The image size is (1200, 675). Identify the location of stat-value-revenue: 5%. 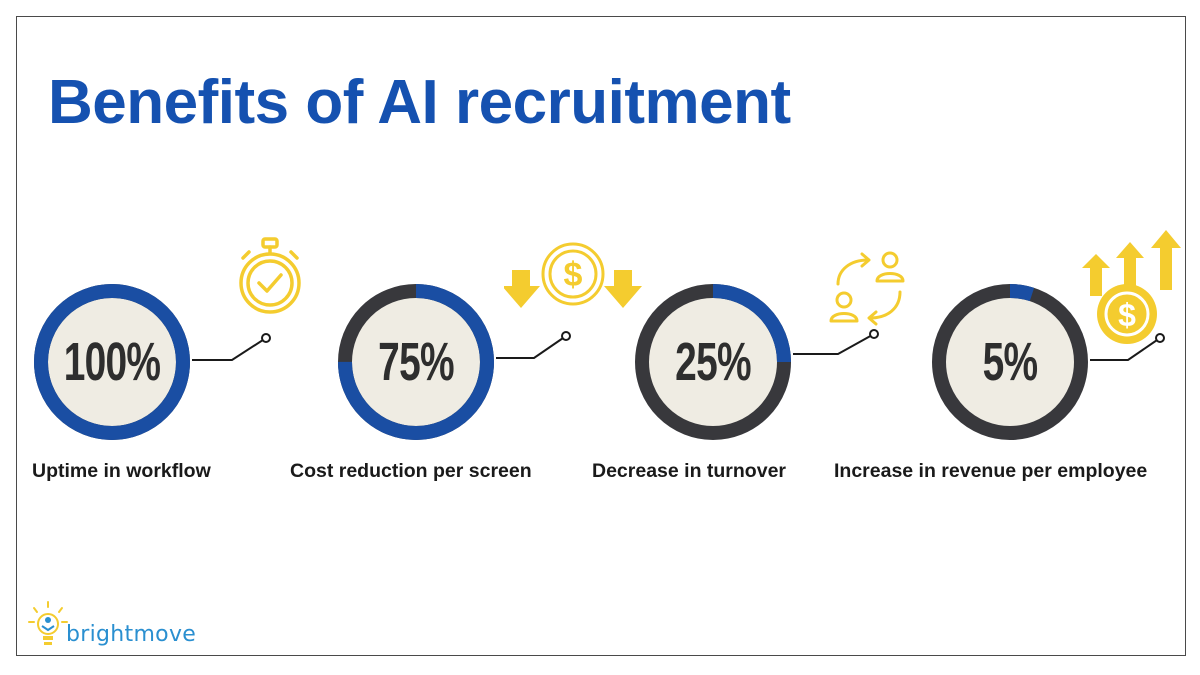
(1010, 362).